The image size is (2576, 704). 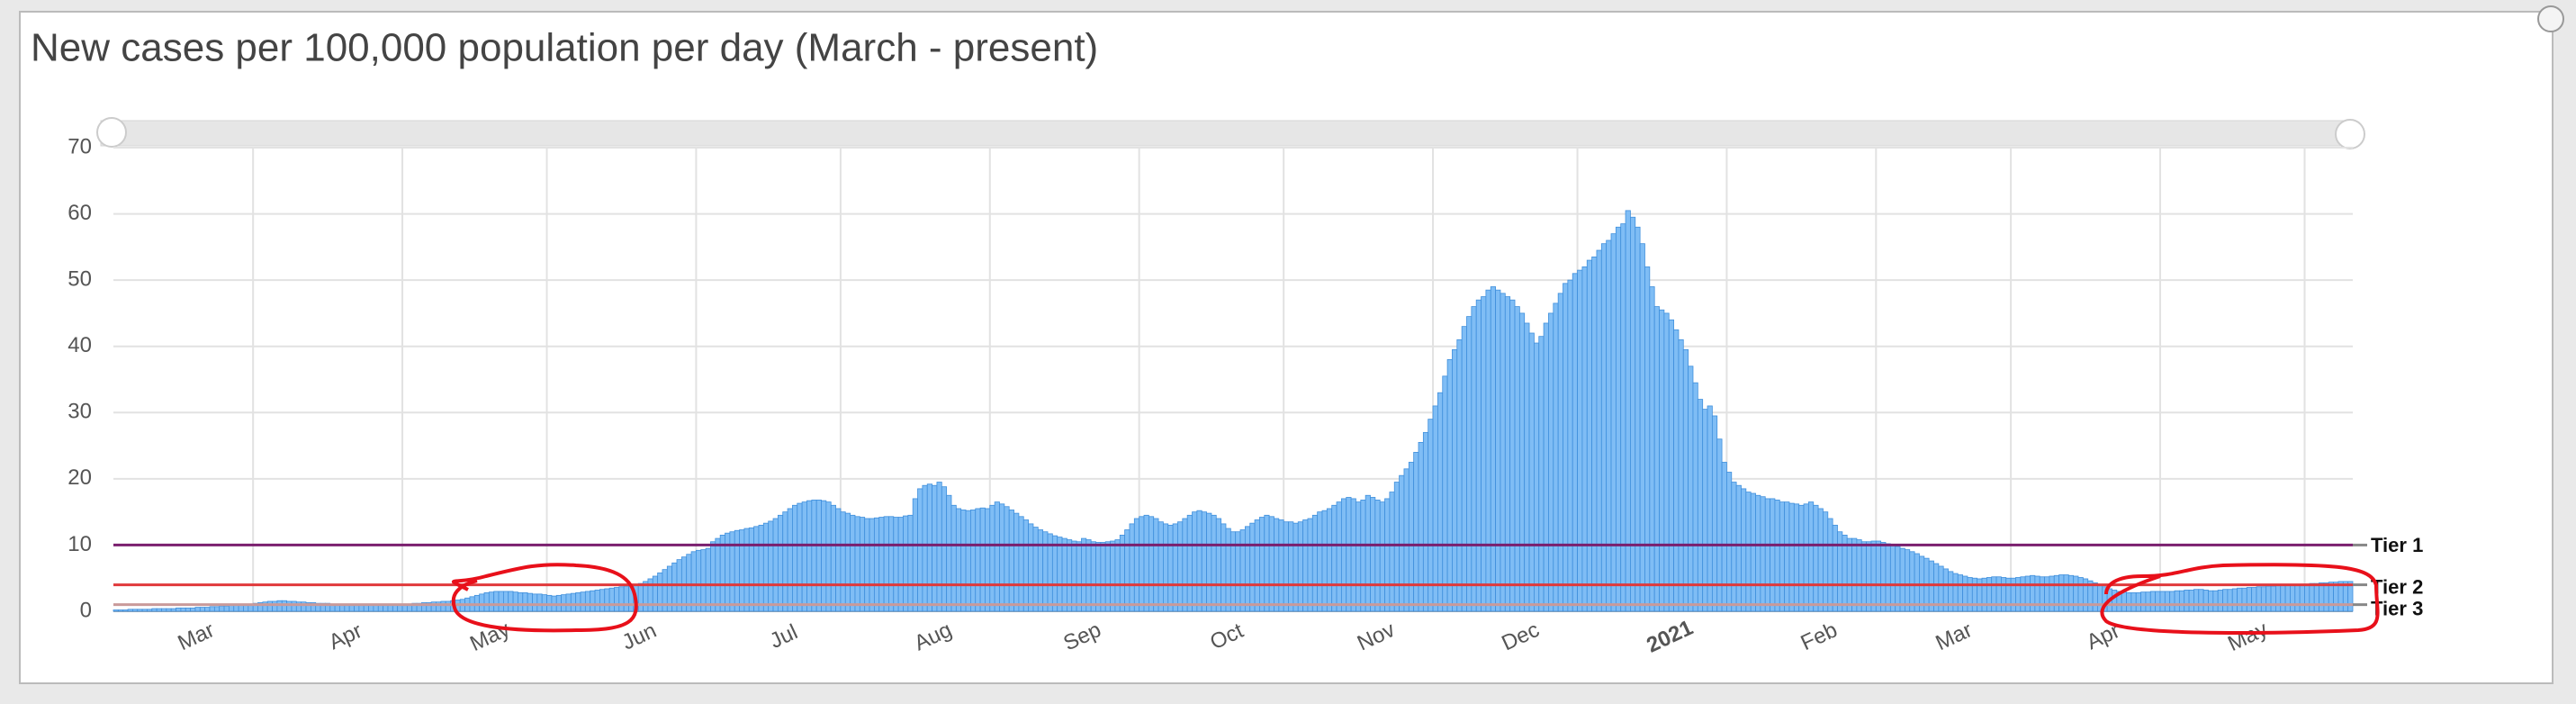 I want to click on expand-button, so click(x=2550, y=18).